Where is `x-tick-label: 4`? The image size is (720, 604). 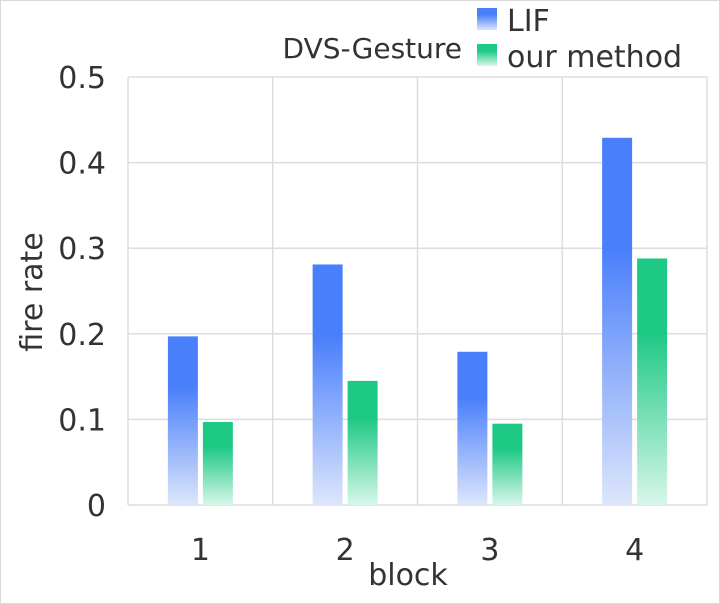 x-tick-label: 4 is located at coordinates (634, 550).